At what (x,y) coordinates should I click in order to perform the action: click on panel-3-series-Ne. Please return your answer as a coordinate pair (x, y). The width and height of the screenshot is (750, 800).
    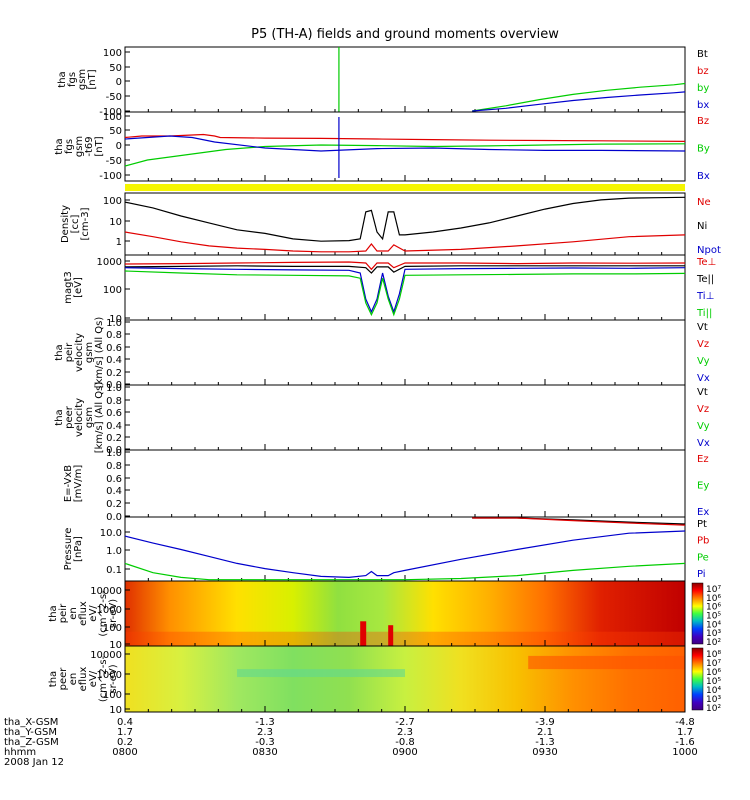
    Looking at the image, I should click on (405, 219).